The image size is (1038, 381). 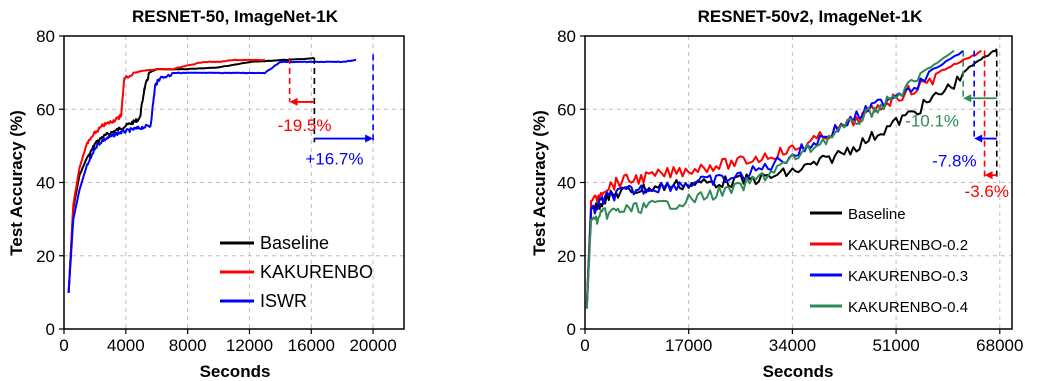 What do you see at coordinates (954, 161) in the screenshot?
I see `annotation-k03: -7.8%` at bounding box center [954, 161].